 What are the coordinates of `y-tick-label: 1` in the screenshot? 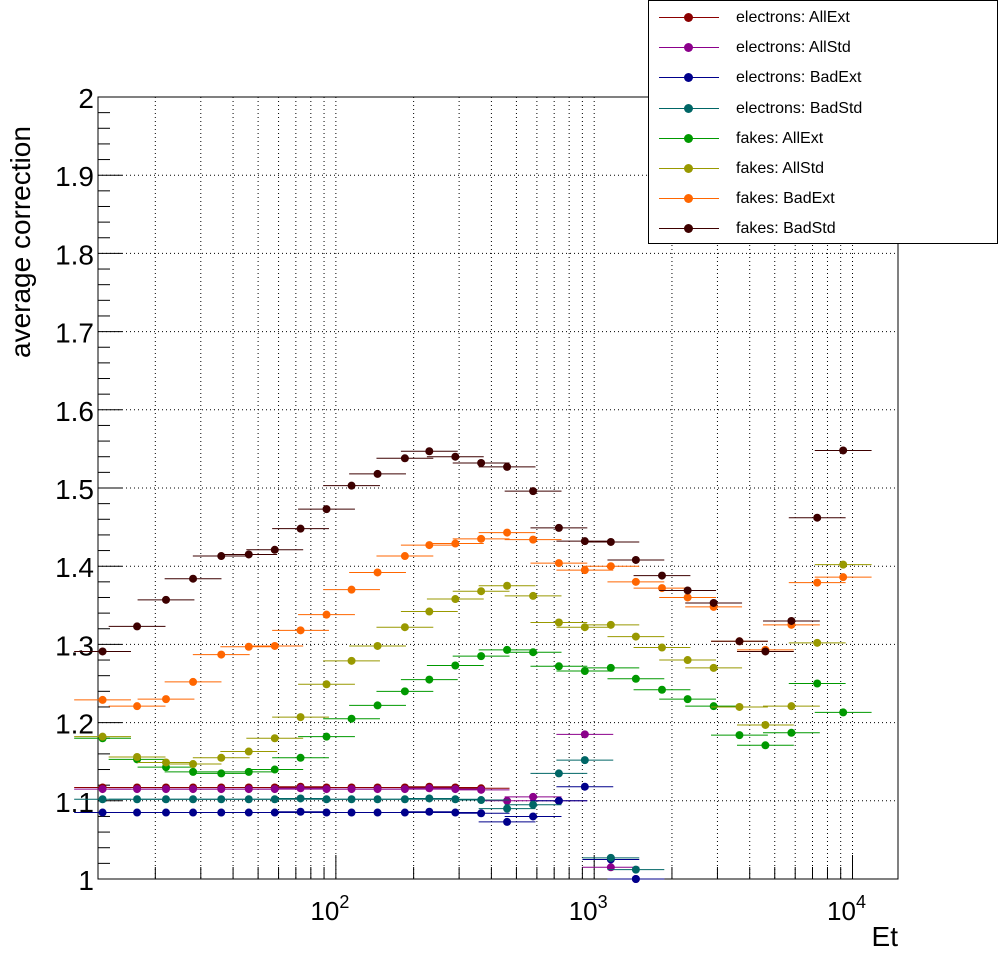 It's located at (86, 880).